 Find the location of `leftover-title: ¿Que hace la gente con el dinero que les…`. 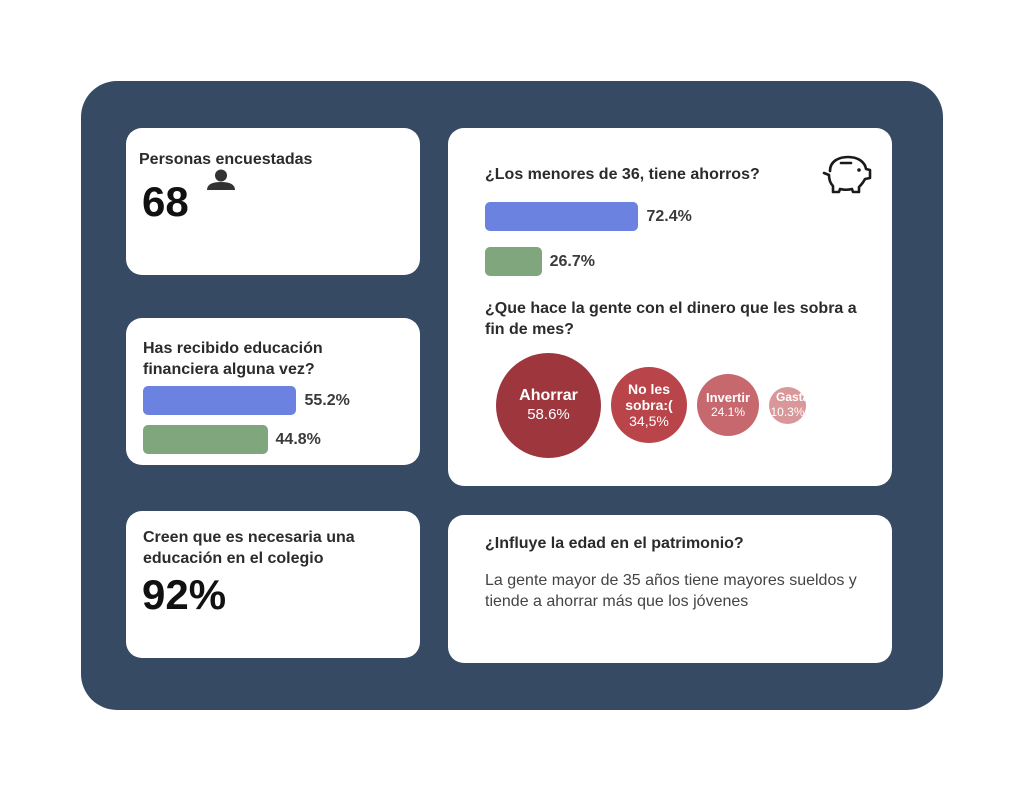

leftover-title: ¿Que hace la gente con el dinero que les… is located at coordinates (671, 319).